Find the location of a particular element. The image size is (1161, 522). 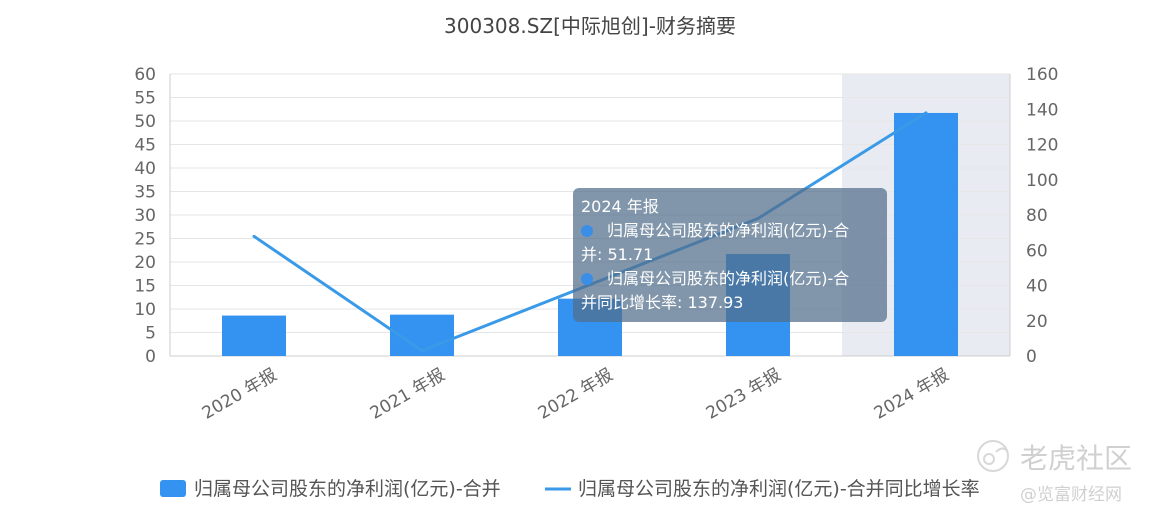

left-tick-label: 15 is located at coordinates (145, 287).